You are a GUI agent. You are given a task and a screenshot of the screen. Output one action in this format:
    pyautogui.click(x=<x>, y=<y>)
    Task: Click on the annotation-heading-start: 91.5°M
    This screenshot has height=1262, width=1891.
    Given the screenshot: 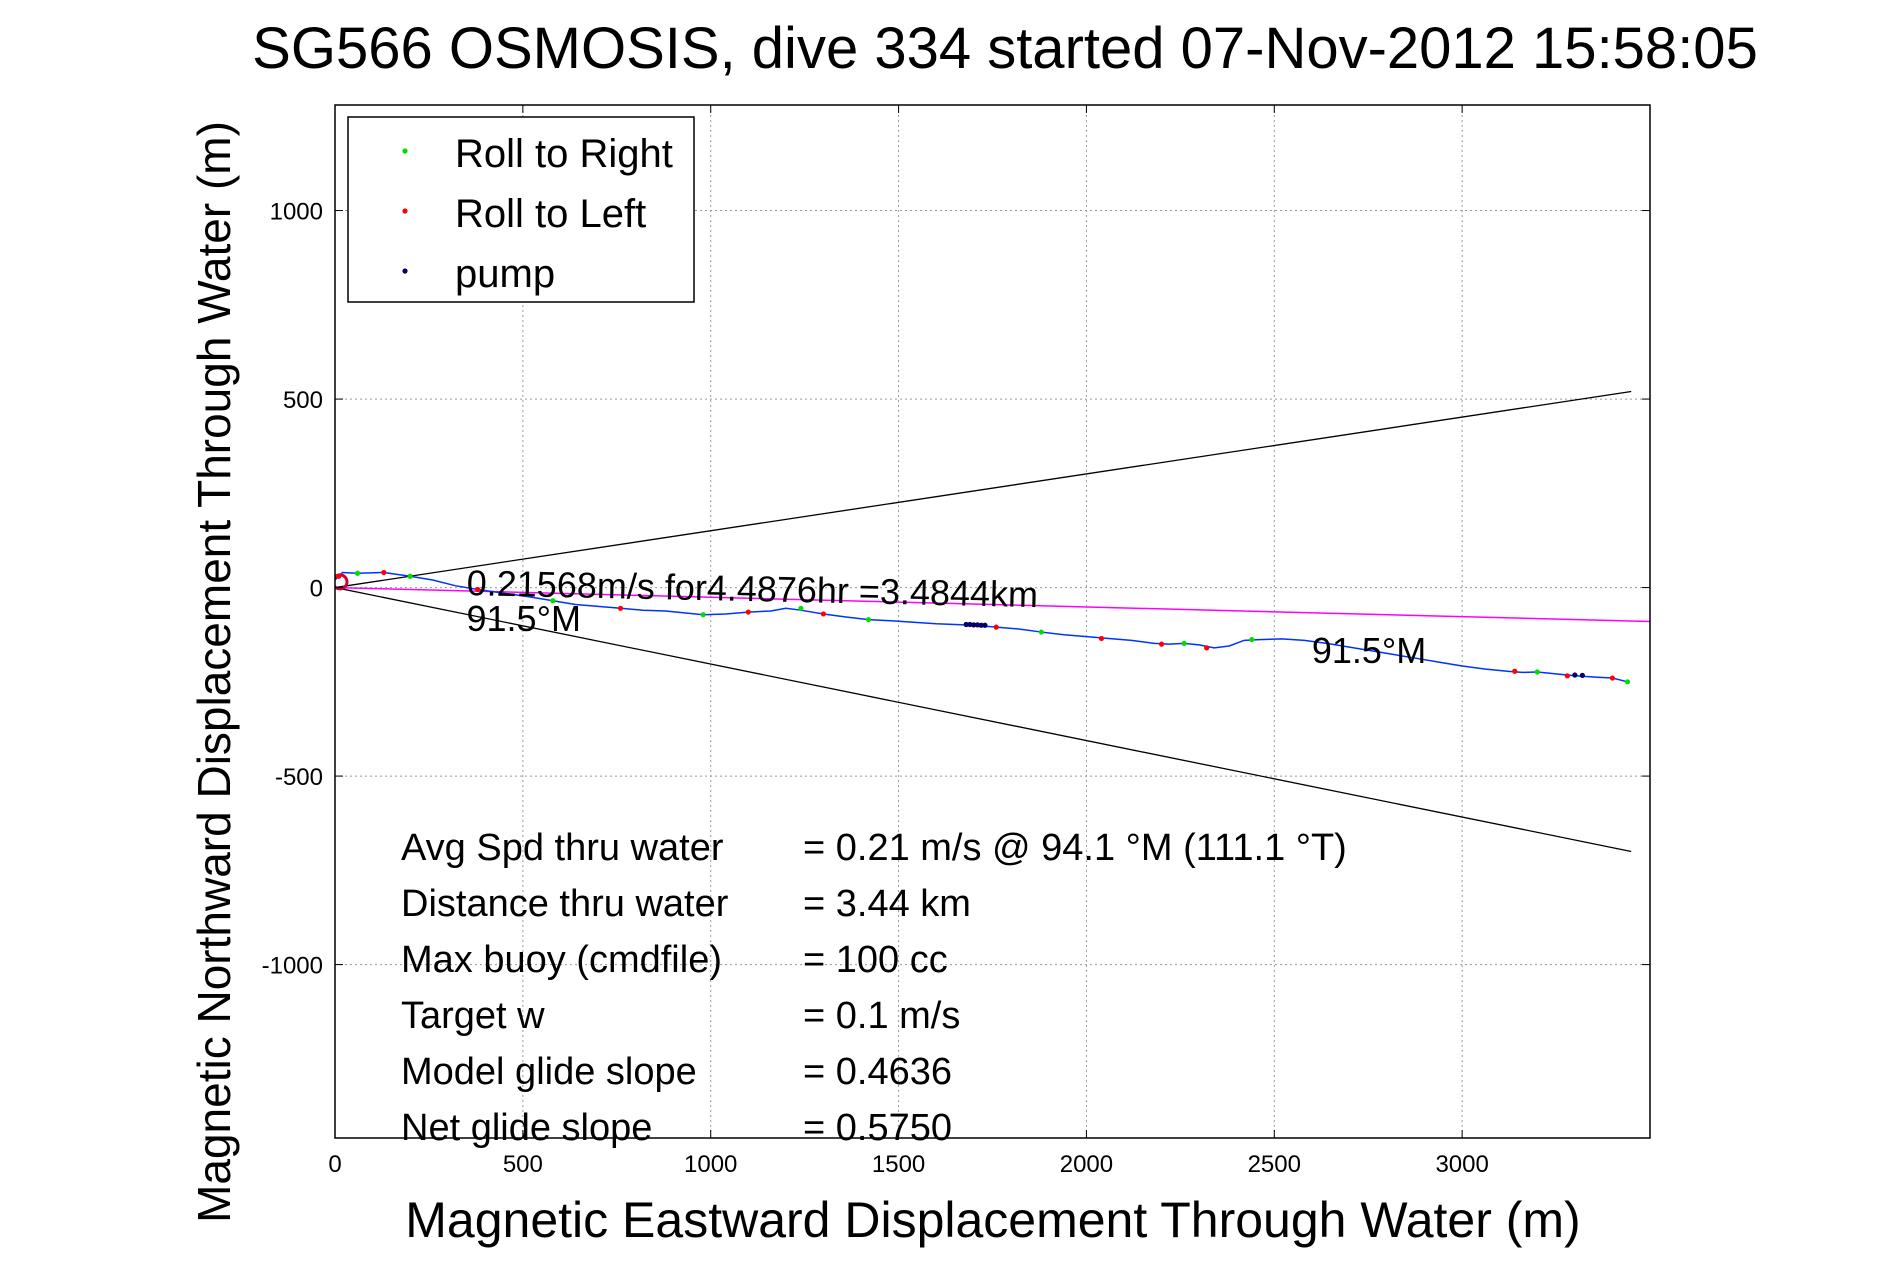 What is the action you would take?
    pyautogui.click(x=524, y=618)
    